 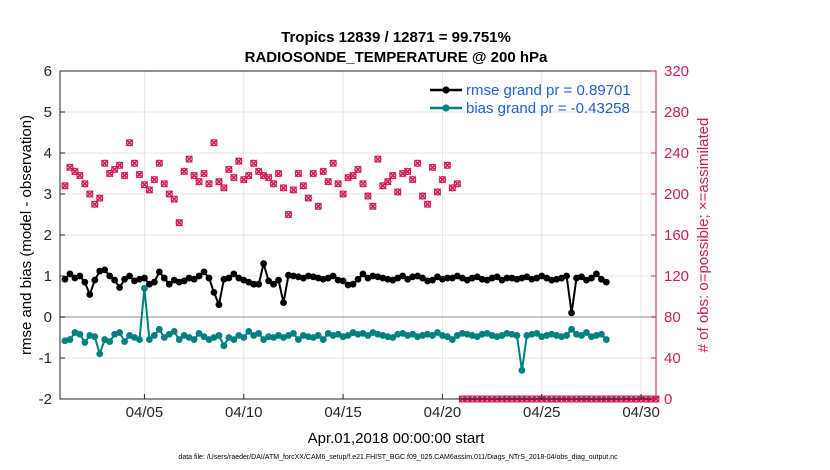 I want to click on y-axis-right-ticks: 0 40 80 120 160 200 240 280 320, so click(x=670, y=235).